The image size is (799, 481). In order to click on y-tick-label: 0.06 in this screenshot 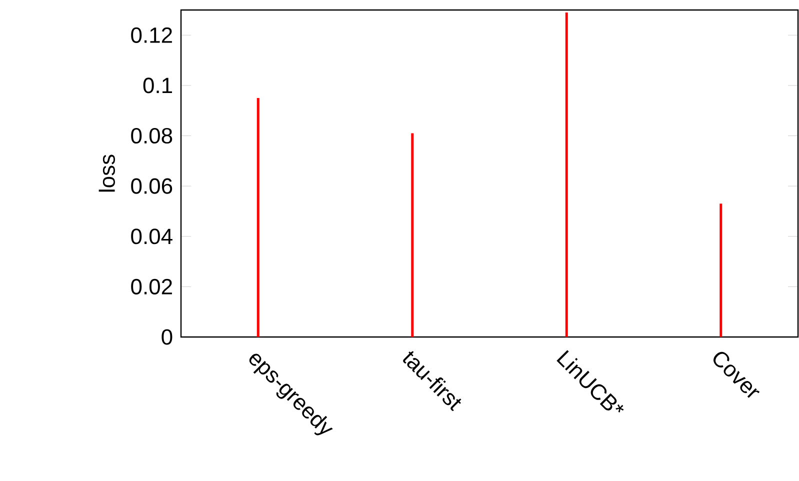, I will do `click(151, 186)`.